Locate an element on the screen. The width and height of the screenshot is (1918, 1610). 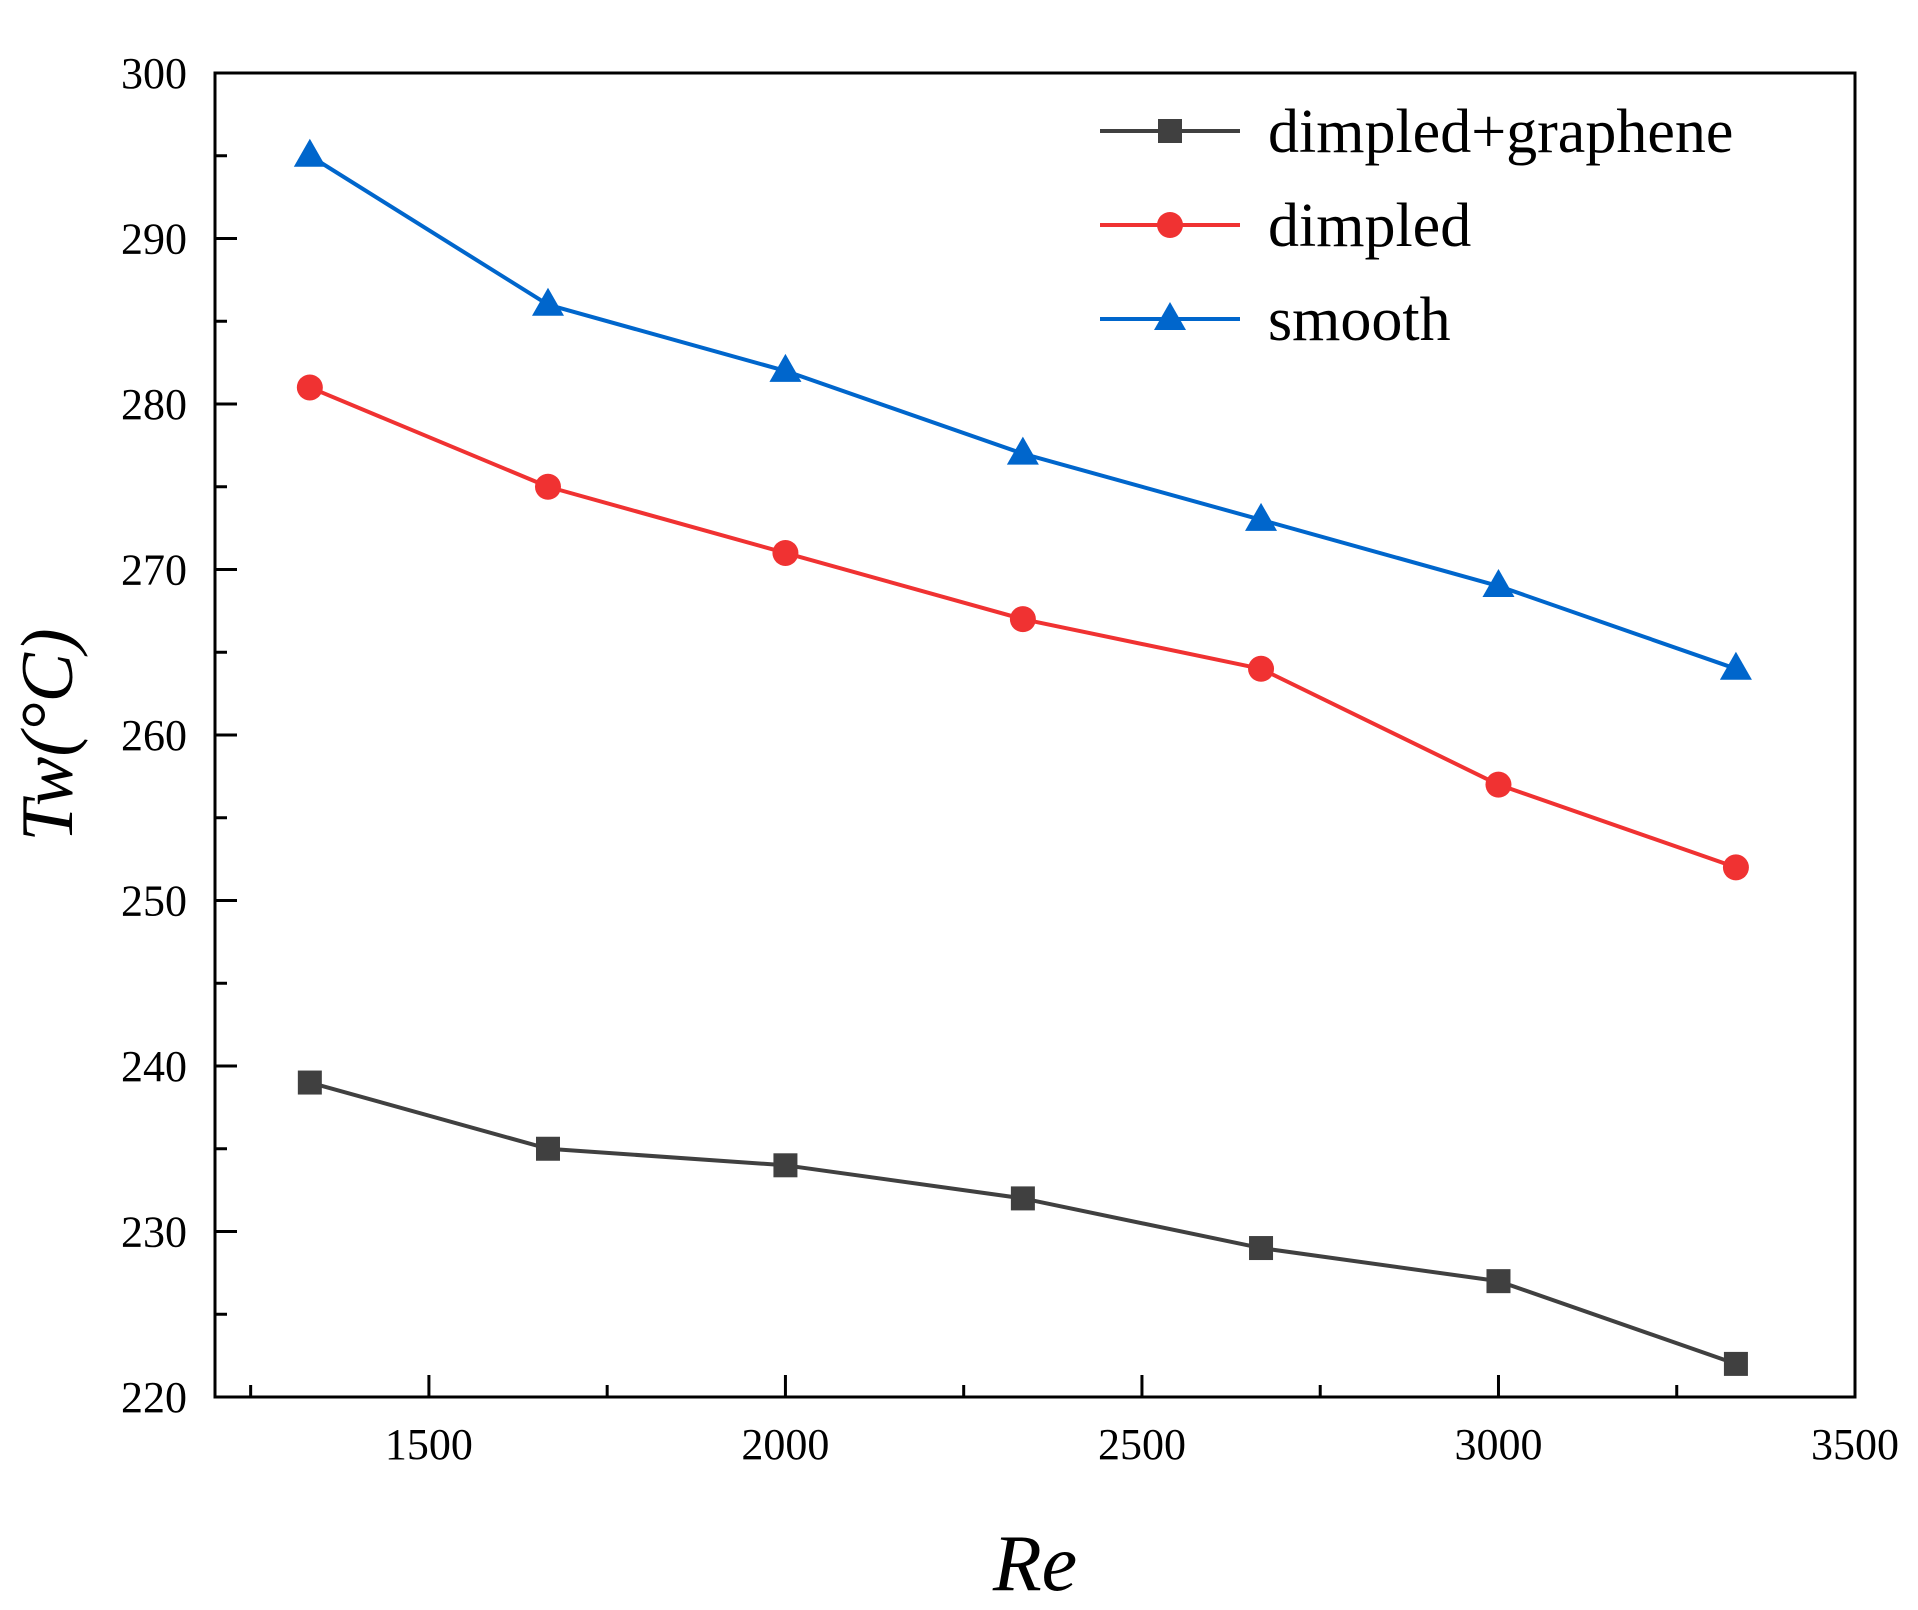
x-axis: 1500 2000 2500 3000 3500 is located at coordinates (1074, 1422).